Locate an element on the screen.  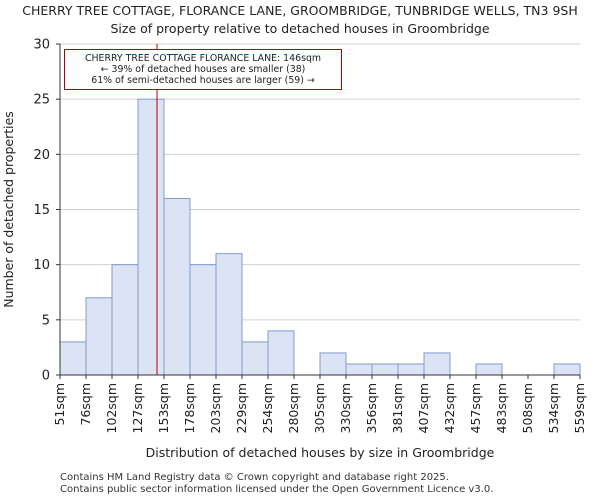
y-tick-label: 0 is located at coordinates (46, 376).